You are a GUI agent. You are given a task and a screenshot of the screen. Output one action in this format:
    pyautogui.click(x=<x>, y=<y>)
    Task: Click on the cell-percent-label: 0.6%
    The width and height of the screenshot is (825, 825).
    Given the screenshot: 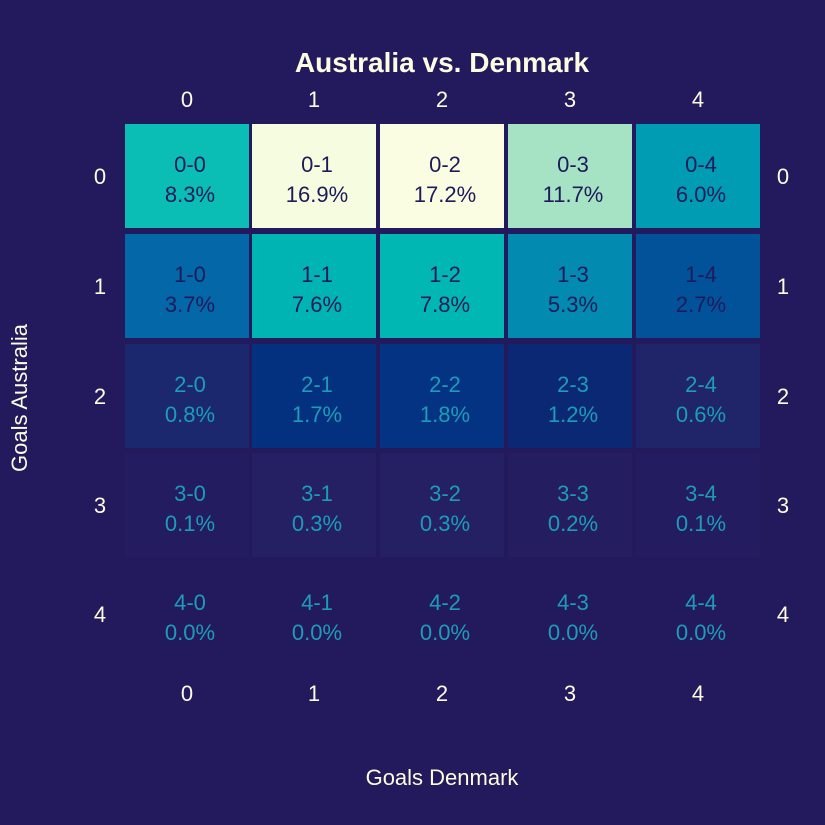 What is the action you would take?
    pyautogui.click(x=701, y=414)
    